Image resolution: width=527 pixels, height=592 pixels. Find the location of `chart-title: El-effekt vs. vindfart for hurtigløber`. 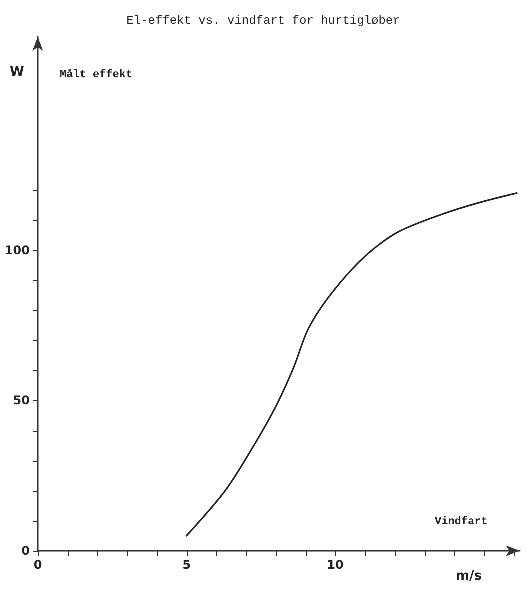

chart-title: El-effekt vs. vindfart for hurtigløber is located at coordinates (263, 21).